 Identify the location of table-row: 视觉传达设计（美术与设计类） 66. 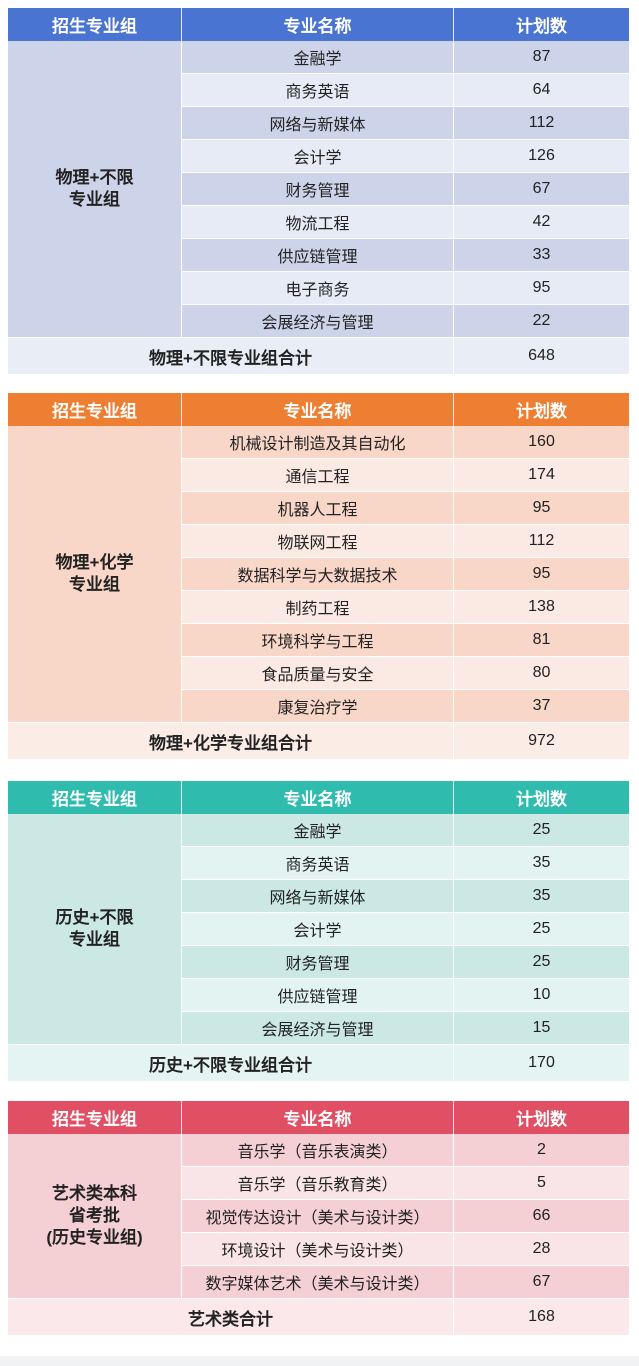
(318, 1216).